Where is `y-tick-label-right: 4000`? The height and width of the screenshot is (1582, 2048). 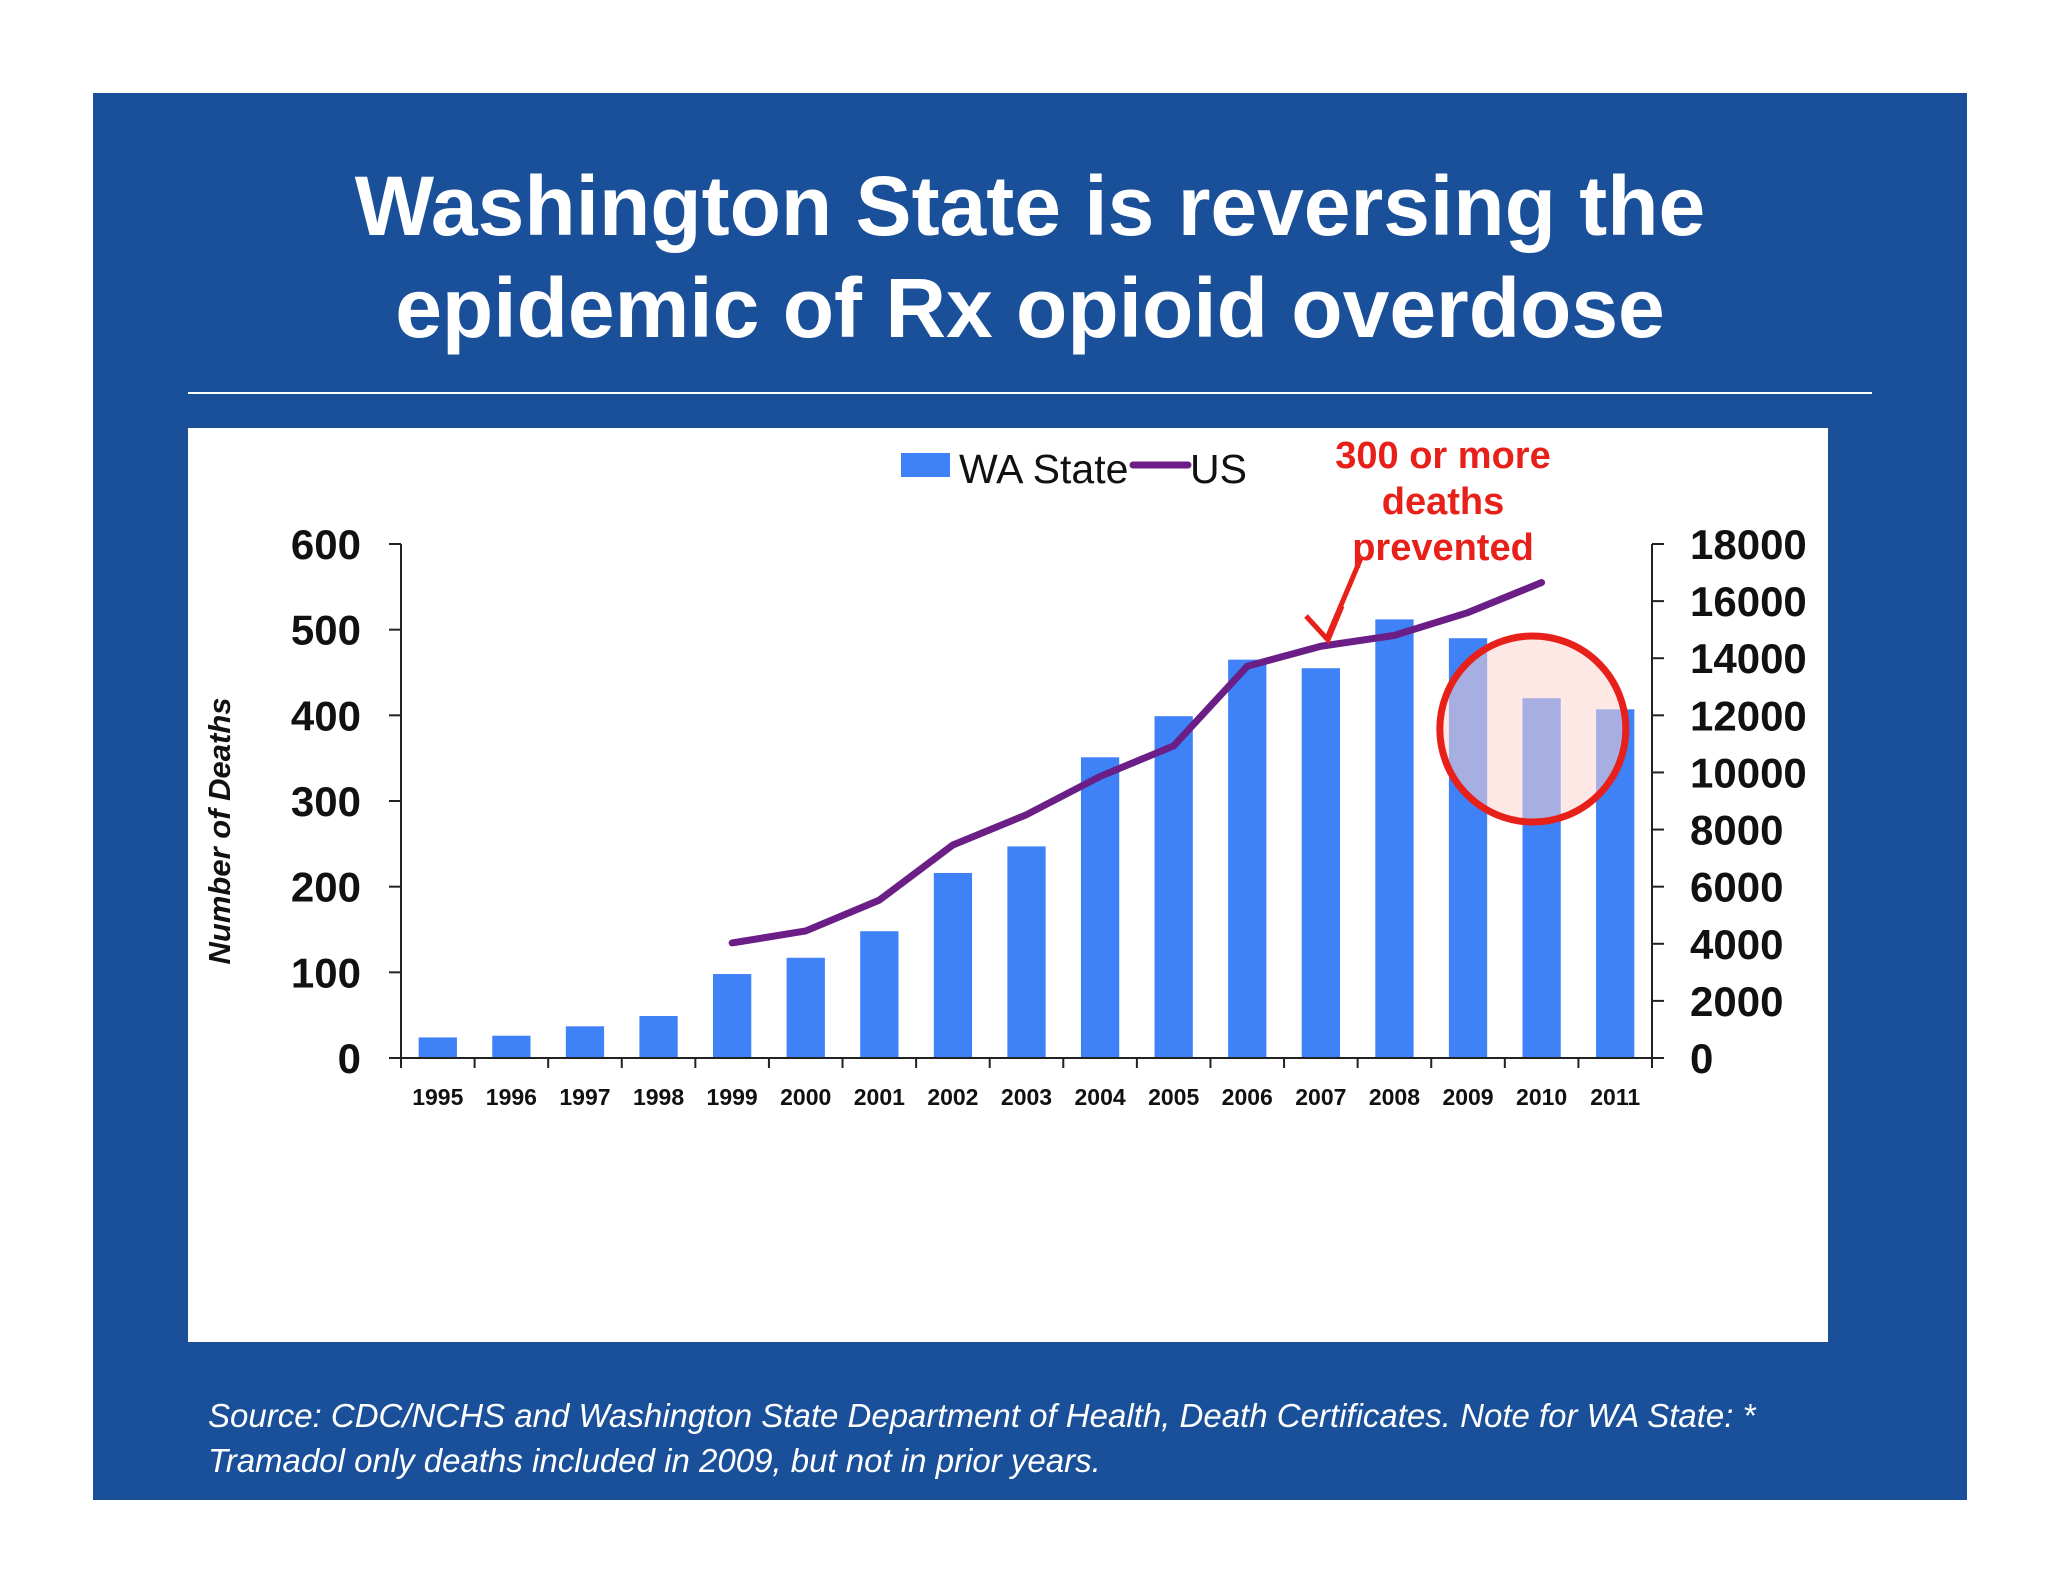 y-tick-label-right: 4000 is located at coordinates (1736, 944).